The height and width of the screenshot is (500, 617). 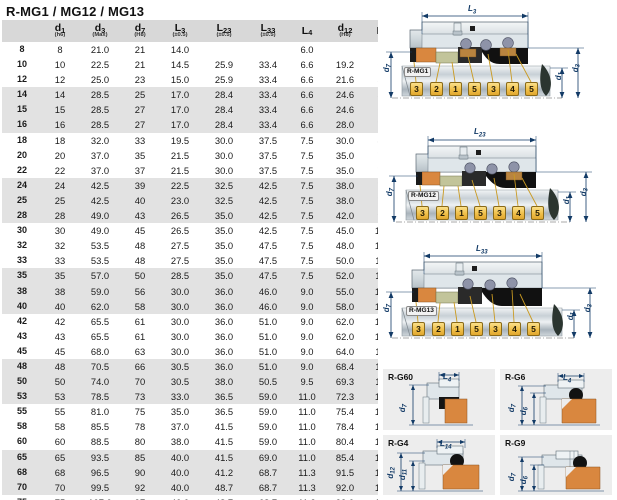 I want to click on cell-L33: 68.7, so click(x=268, y=497).